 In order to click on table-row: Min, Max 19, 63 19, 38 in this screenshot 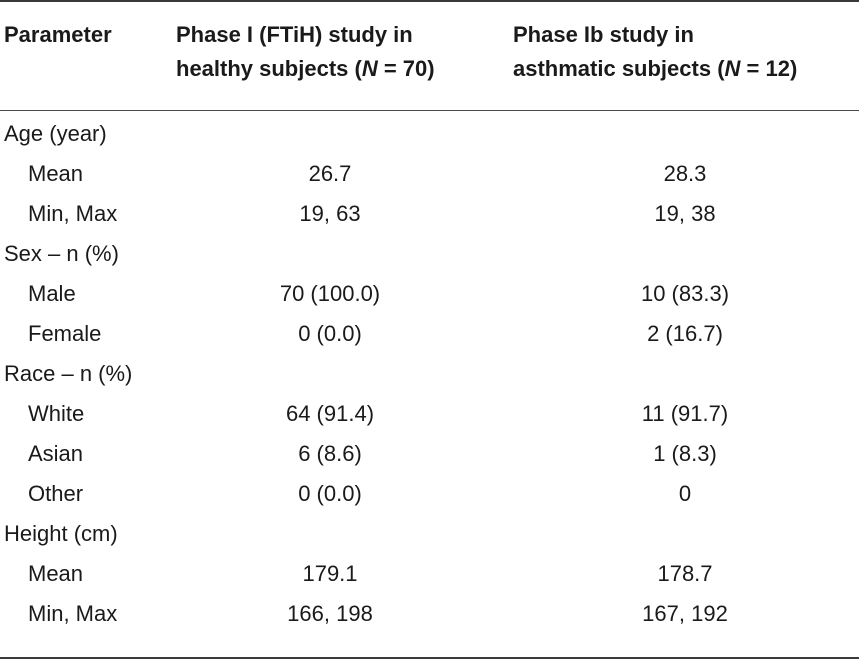, I will do `click(429, 214)`.